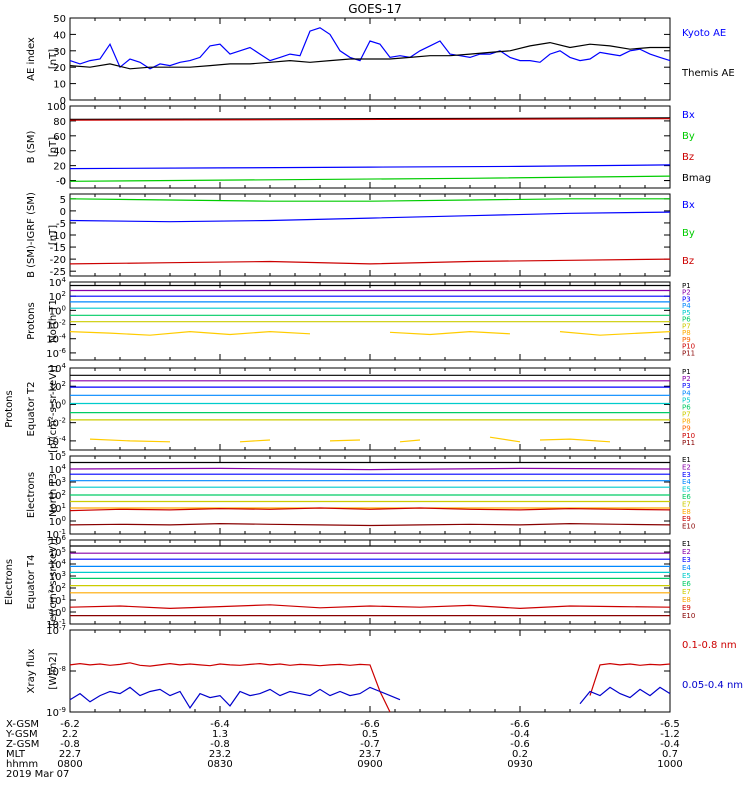  What do you see at coordinates (53, 670) in the screenshot?
I see `y-axis-label: [W/m2]` at bounding box center [53, 670].